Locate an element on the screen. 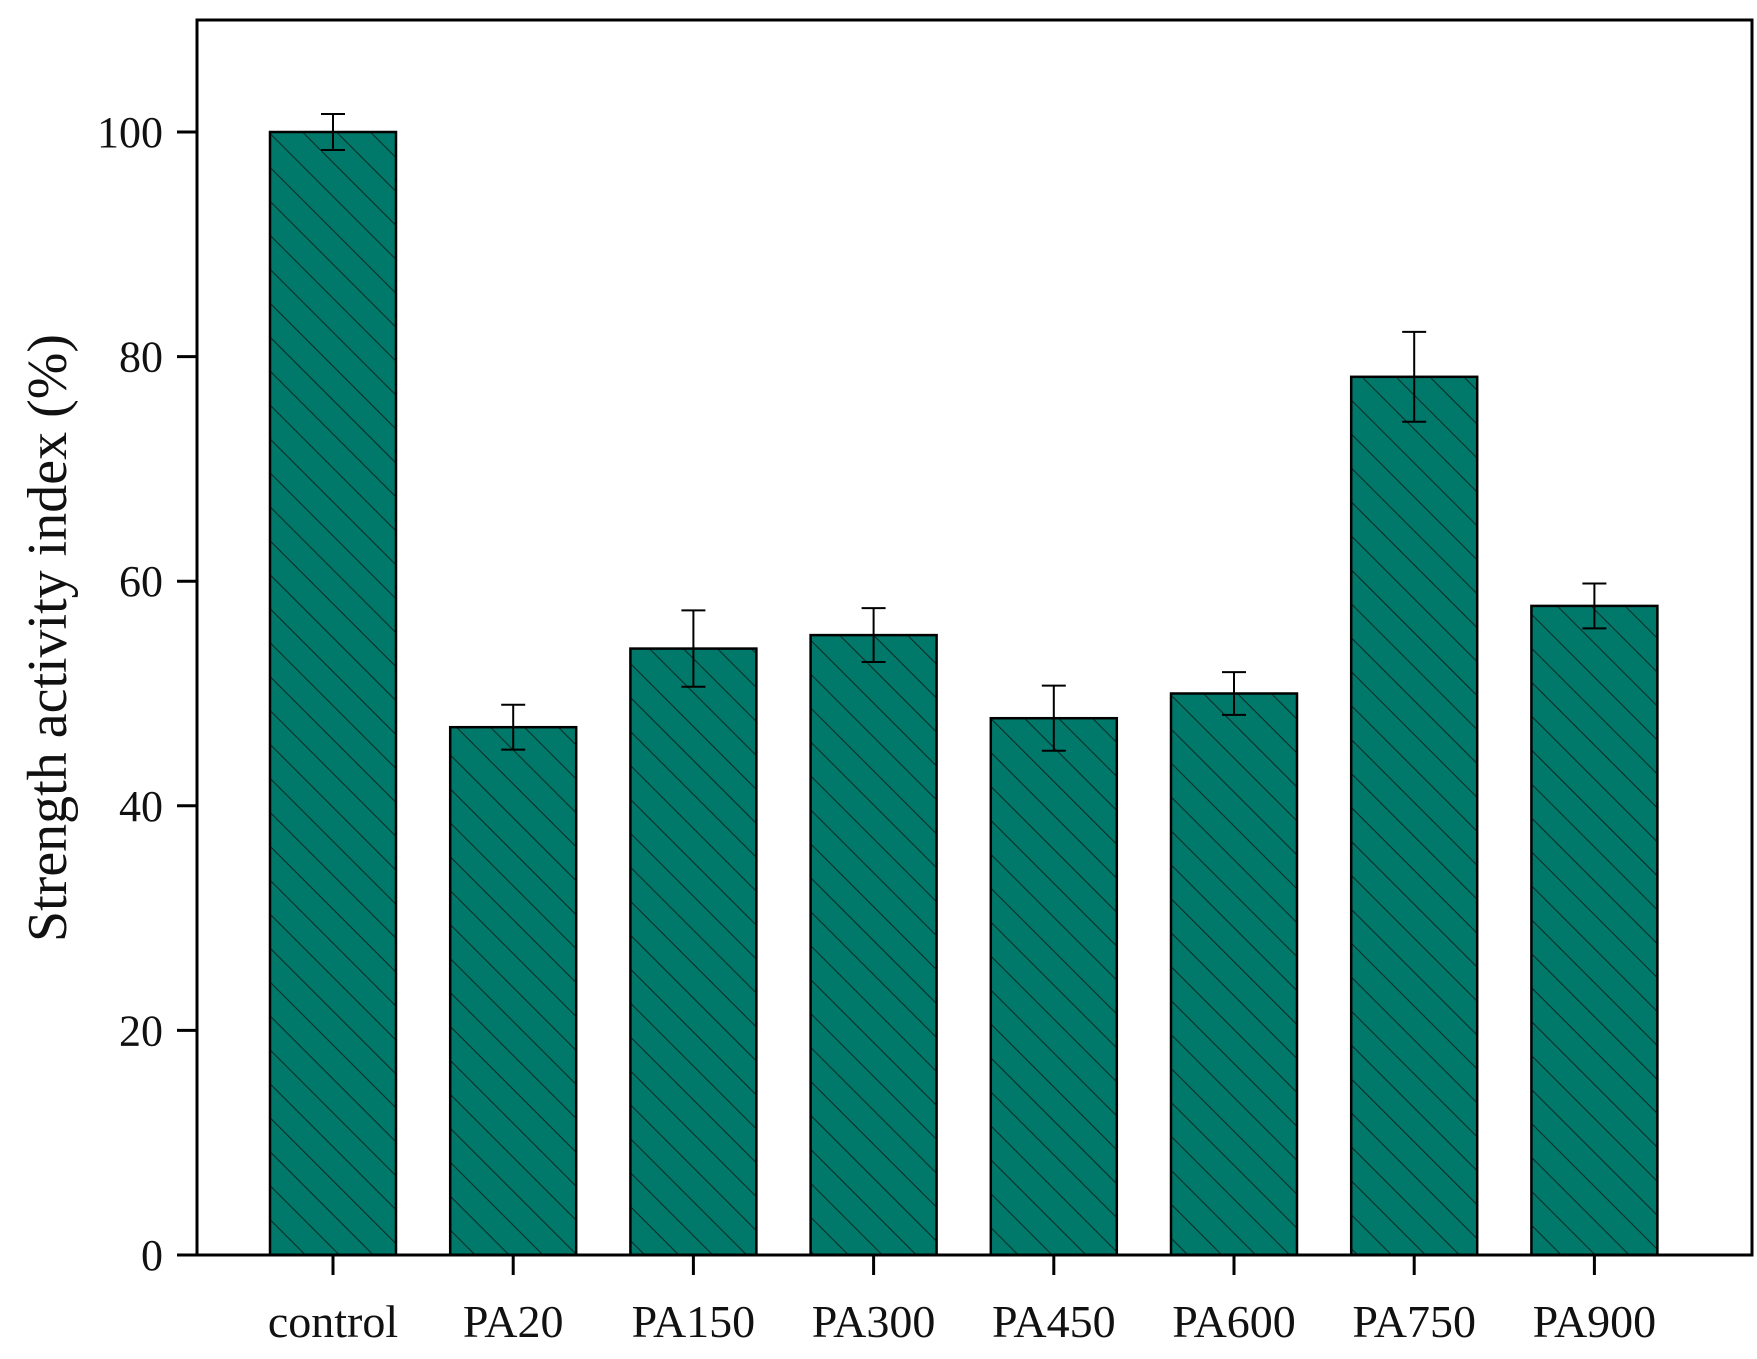 This screenshot has height=1359, width=1757. bar-PA600 is located at coordinates (1234, 974).